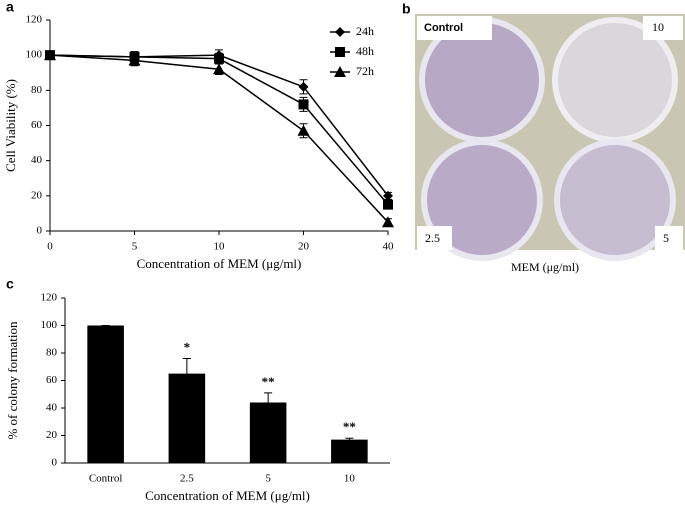  I want to click on significance-label: *, so click(187, 346).